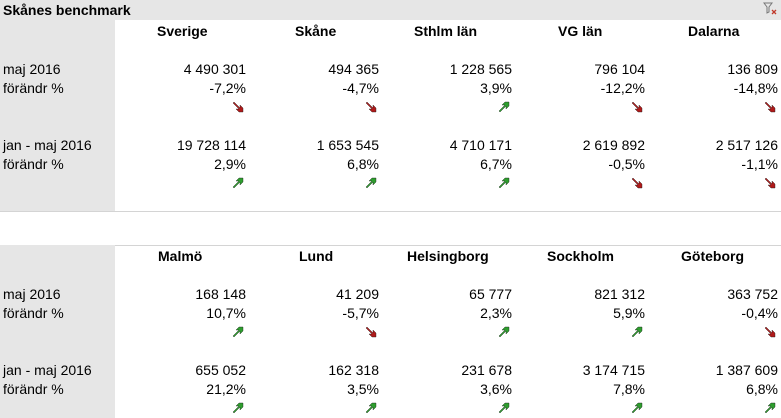 The image size is (781, 418). I want to click on value-cell: 162 318, so click(353, 370).